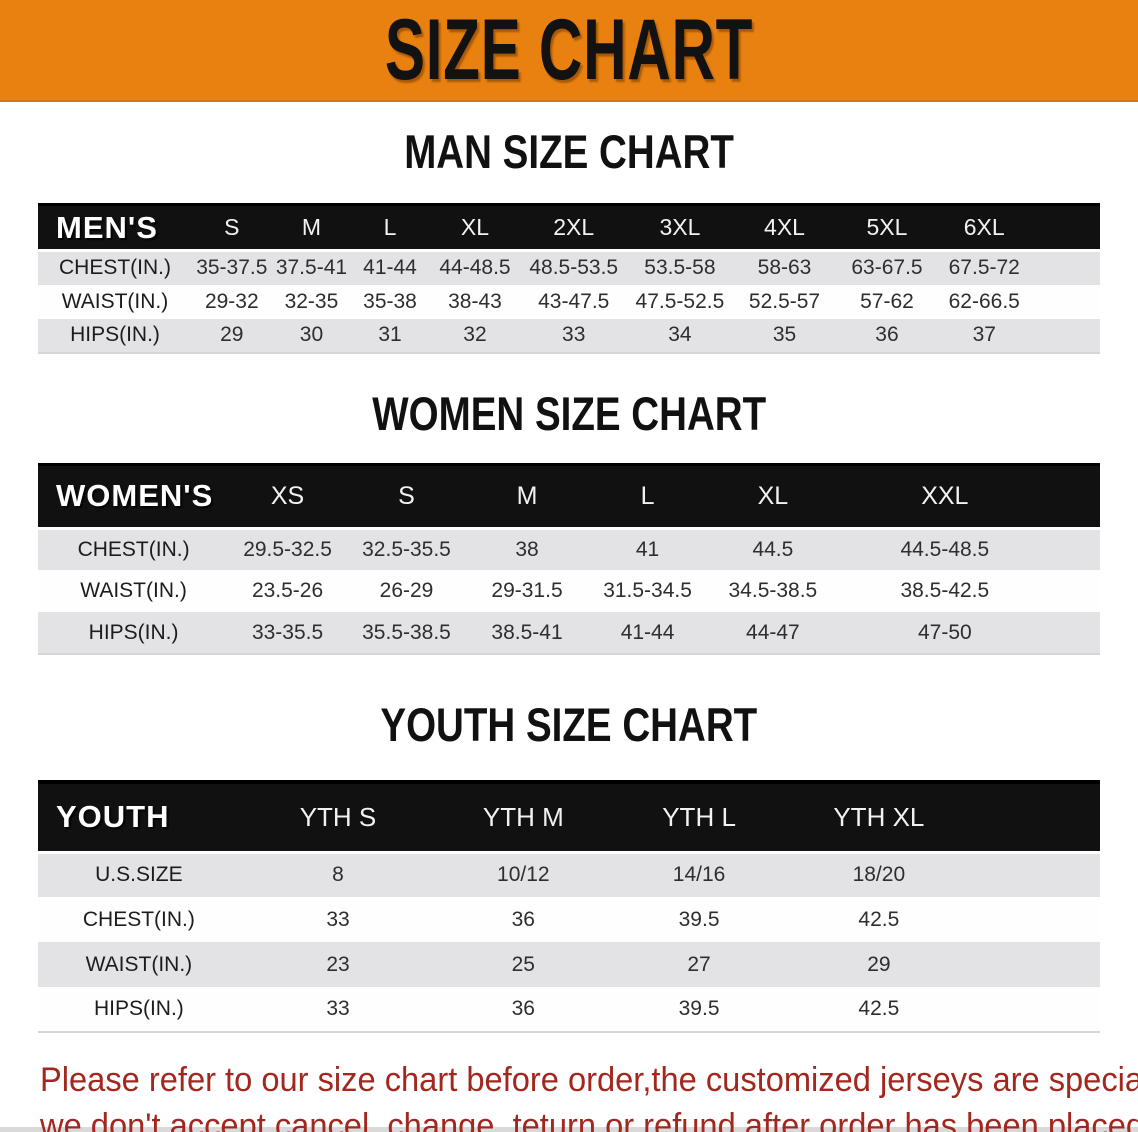  I want to click on size-value-cell: 23.5-26, so click(287, 590).